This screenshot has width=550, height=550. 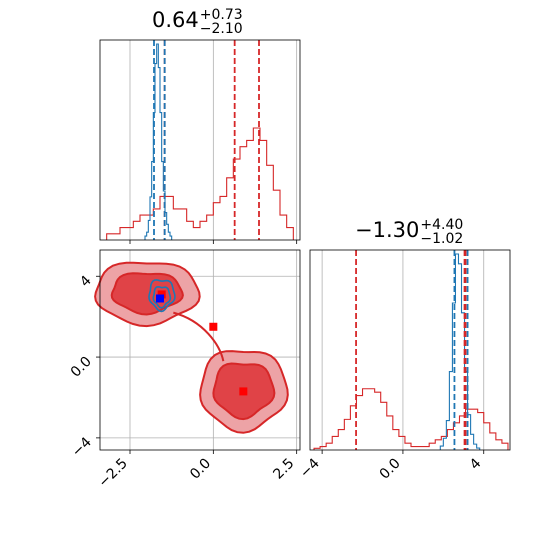 I want to click on red-contour-bridge, so click(x=199, y=336).